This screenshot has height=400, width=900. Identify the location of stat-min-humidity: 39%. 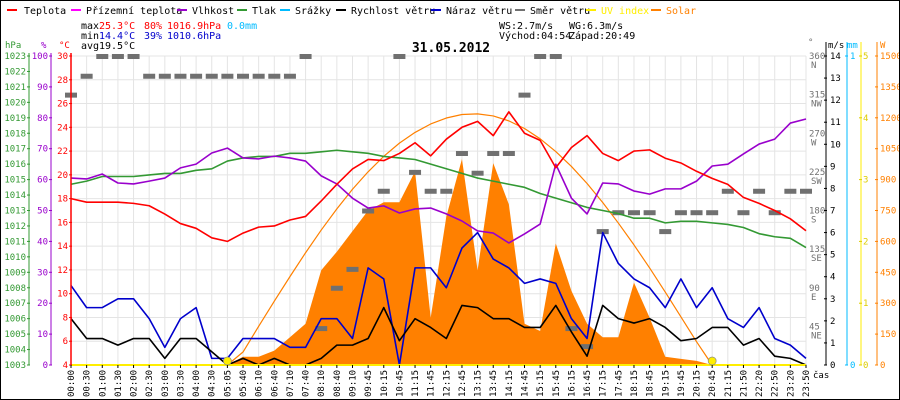
(153, 36).